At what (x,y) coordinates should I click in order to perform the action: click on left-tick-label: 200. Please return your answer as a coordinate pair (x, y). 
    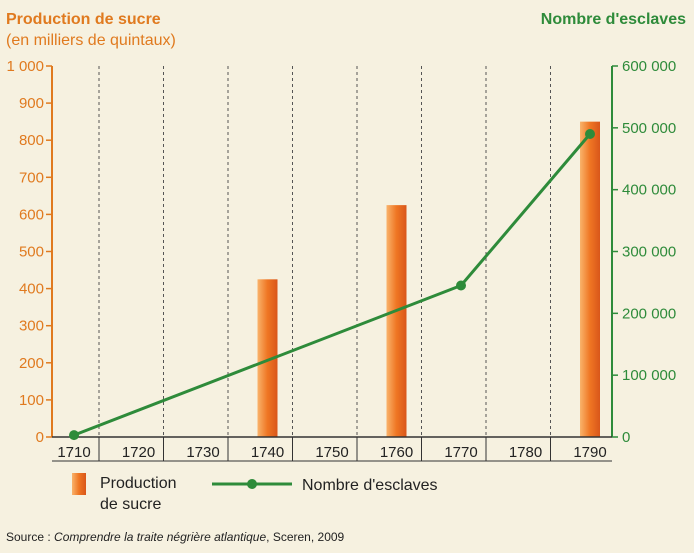
    Looking at the image, I should click on (31, 363).